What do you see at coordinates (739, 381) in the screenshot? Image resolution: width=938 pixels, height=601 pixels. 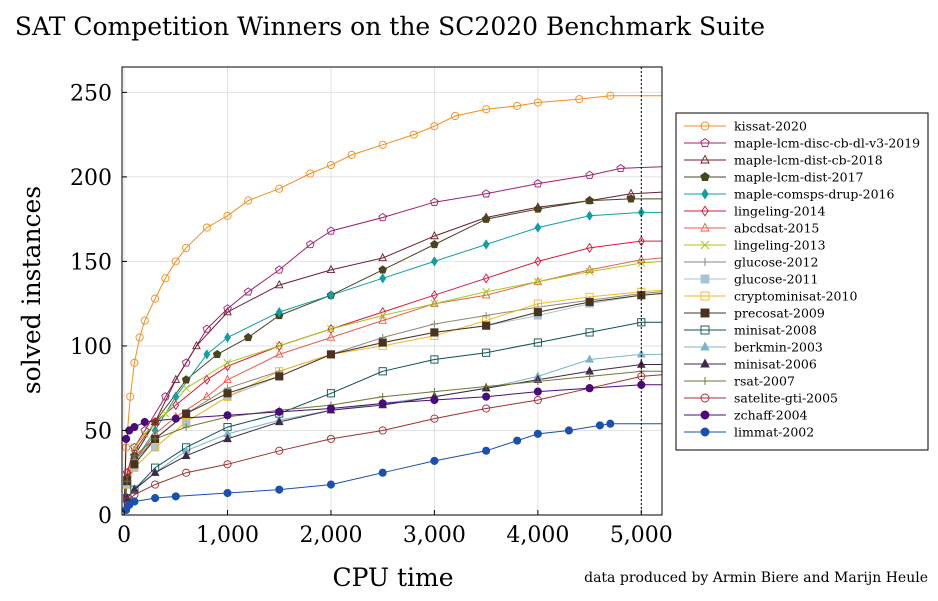 I see `legend-item: rsat-2007` at bounding box center [739, 381].